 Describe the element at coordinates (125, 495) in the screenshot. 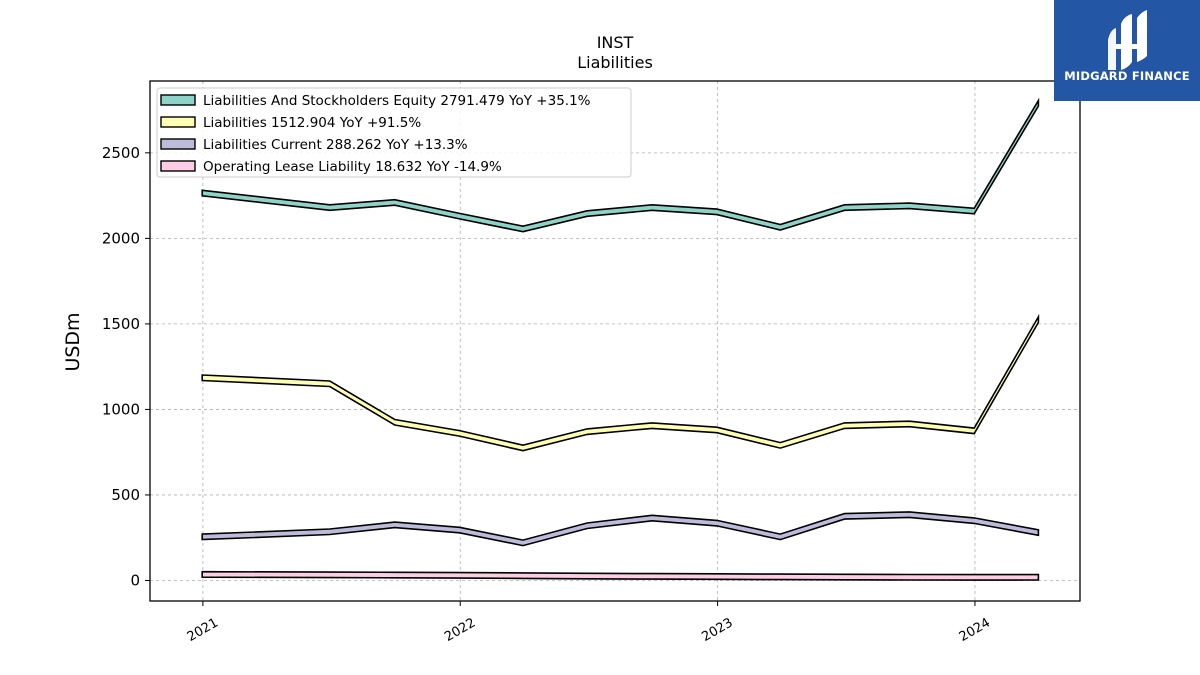

I see `y-tick-label: 500` at that location.